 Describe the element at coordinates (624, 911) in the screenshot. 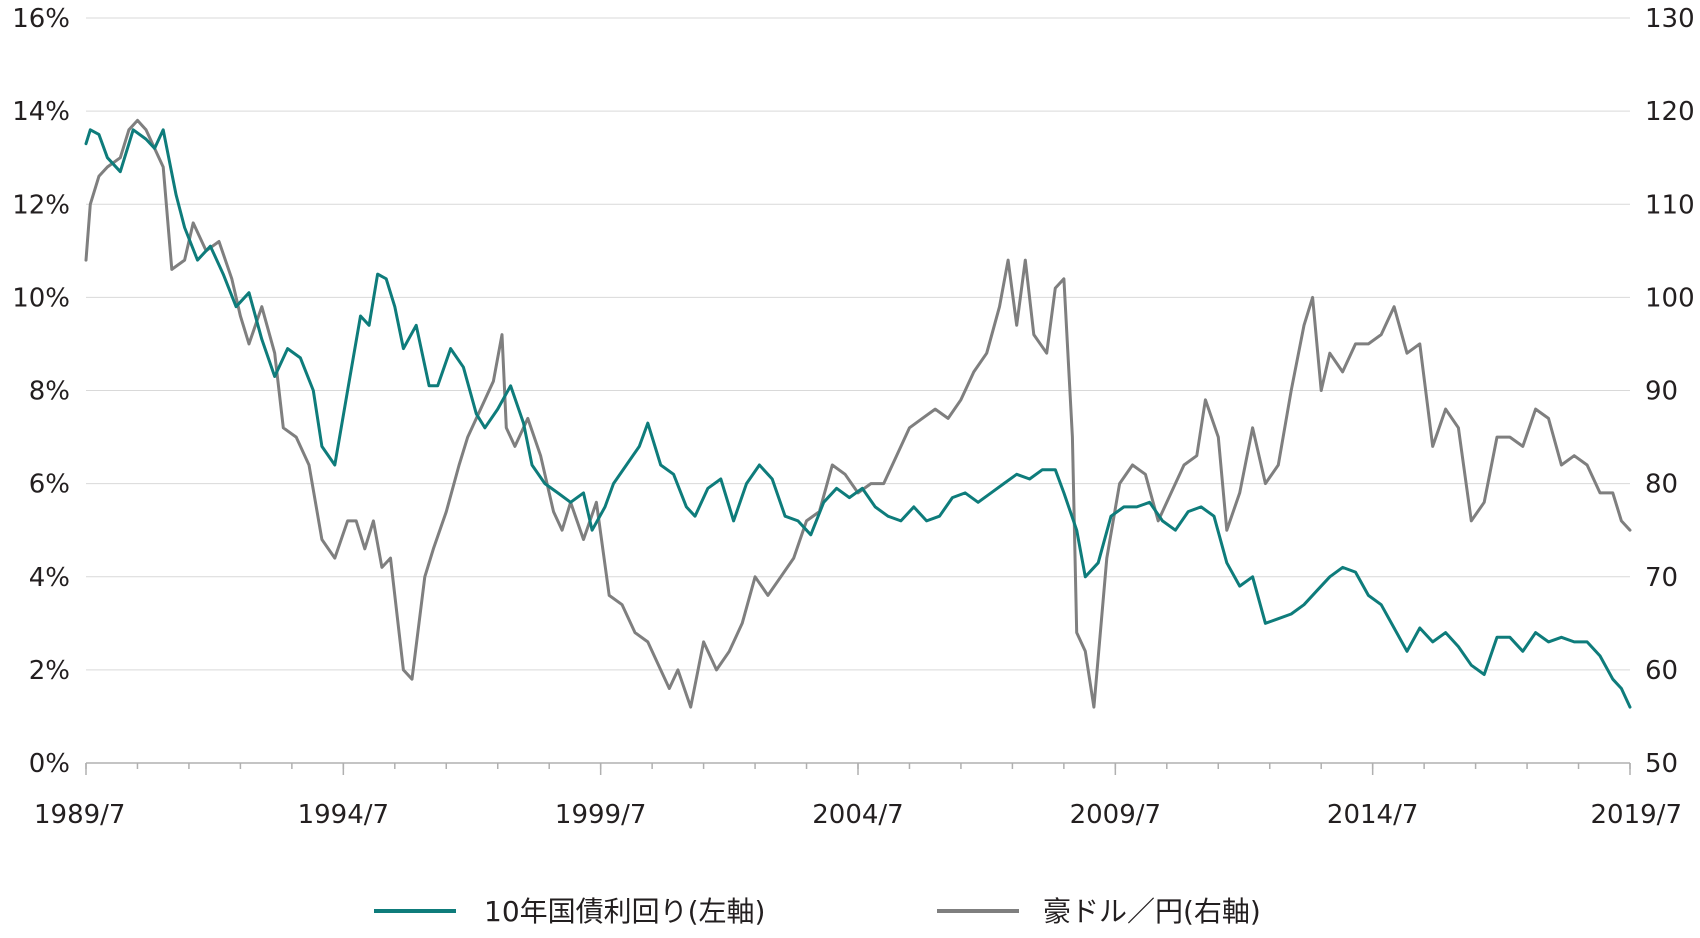

I see `legend-label: 10年国債利回り(左軸)` at that location.